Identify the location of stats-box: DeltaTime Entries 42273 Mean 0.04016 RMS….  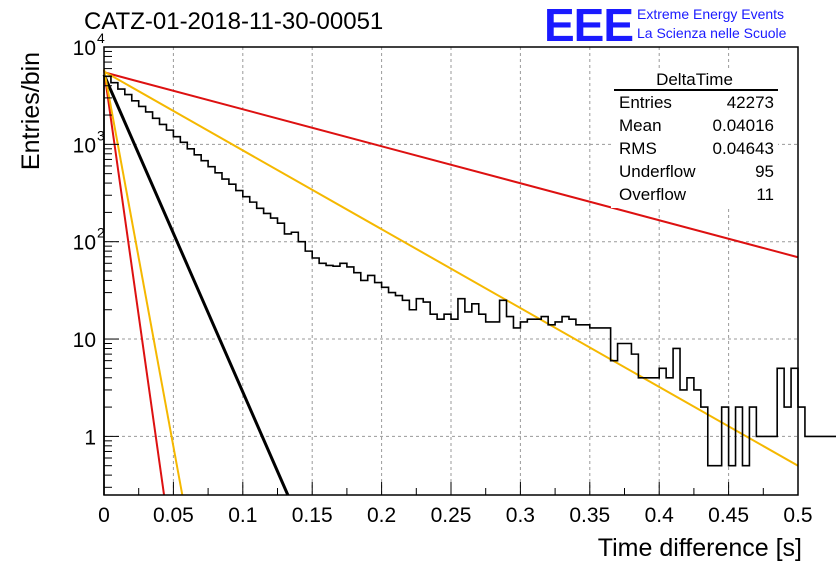
(694, 139).